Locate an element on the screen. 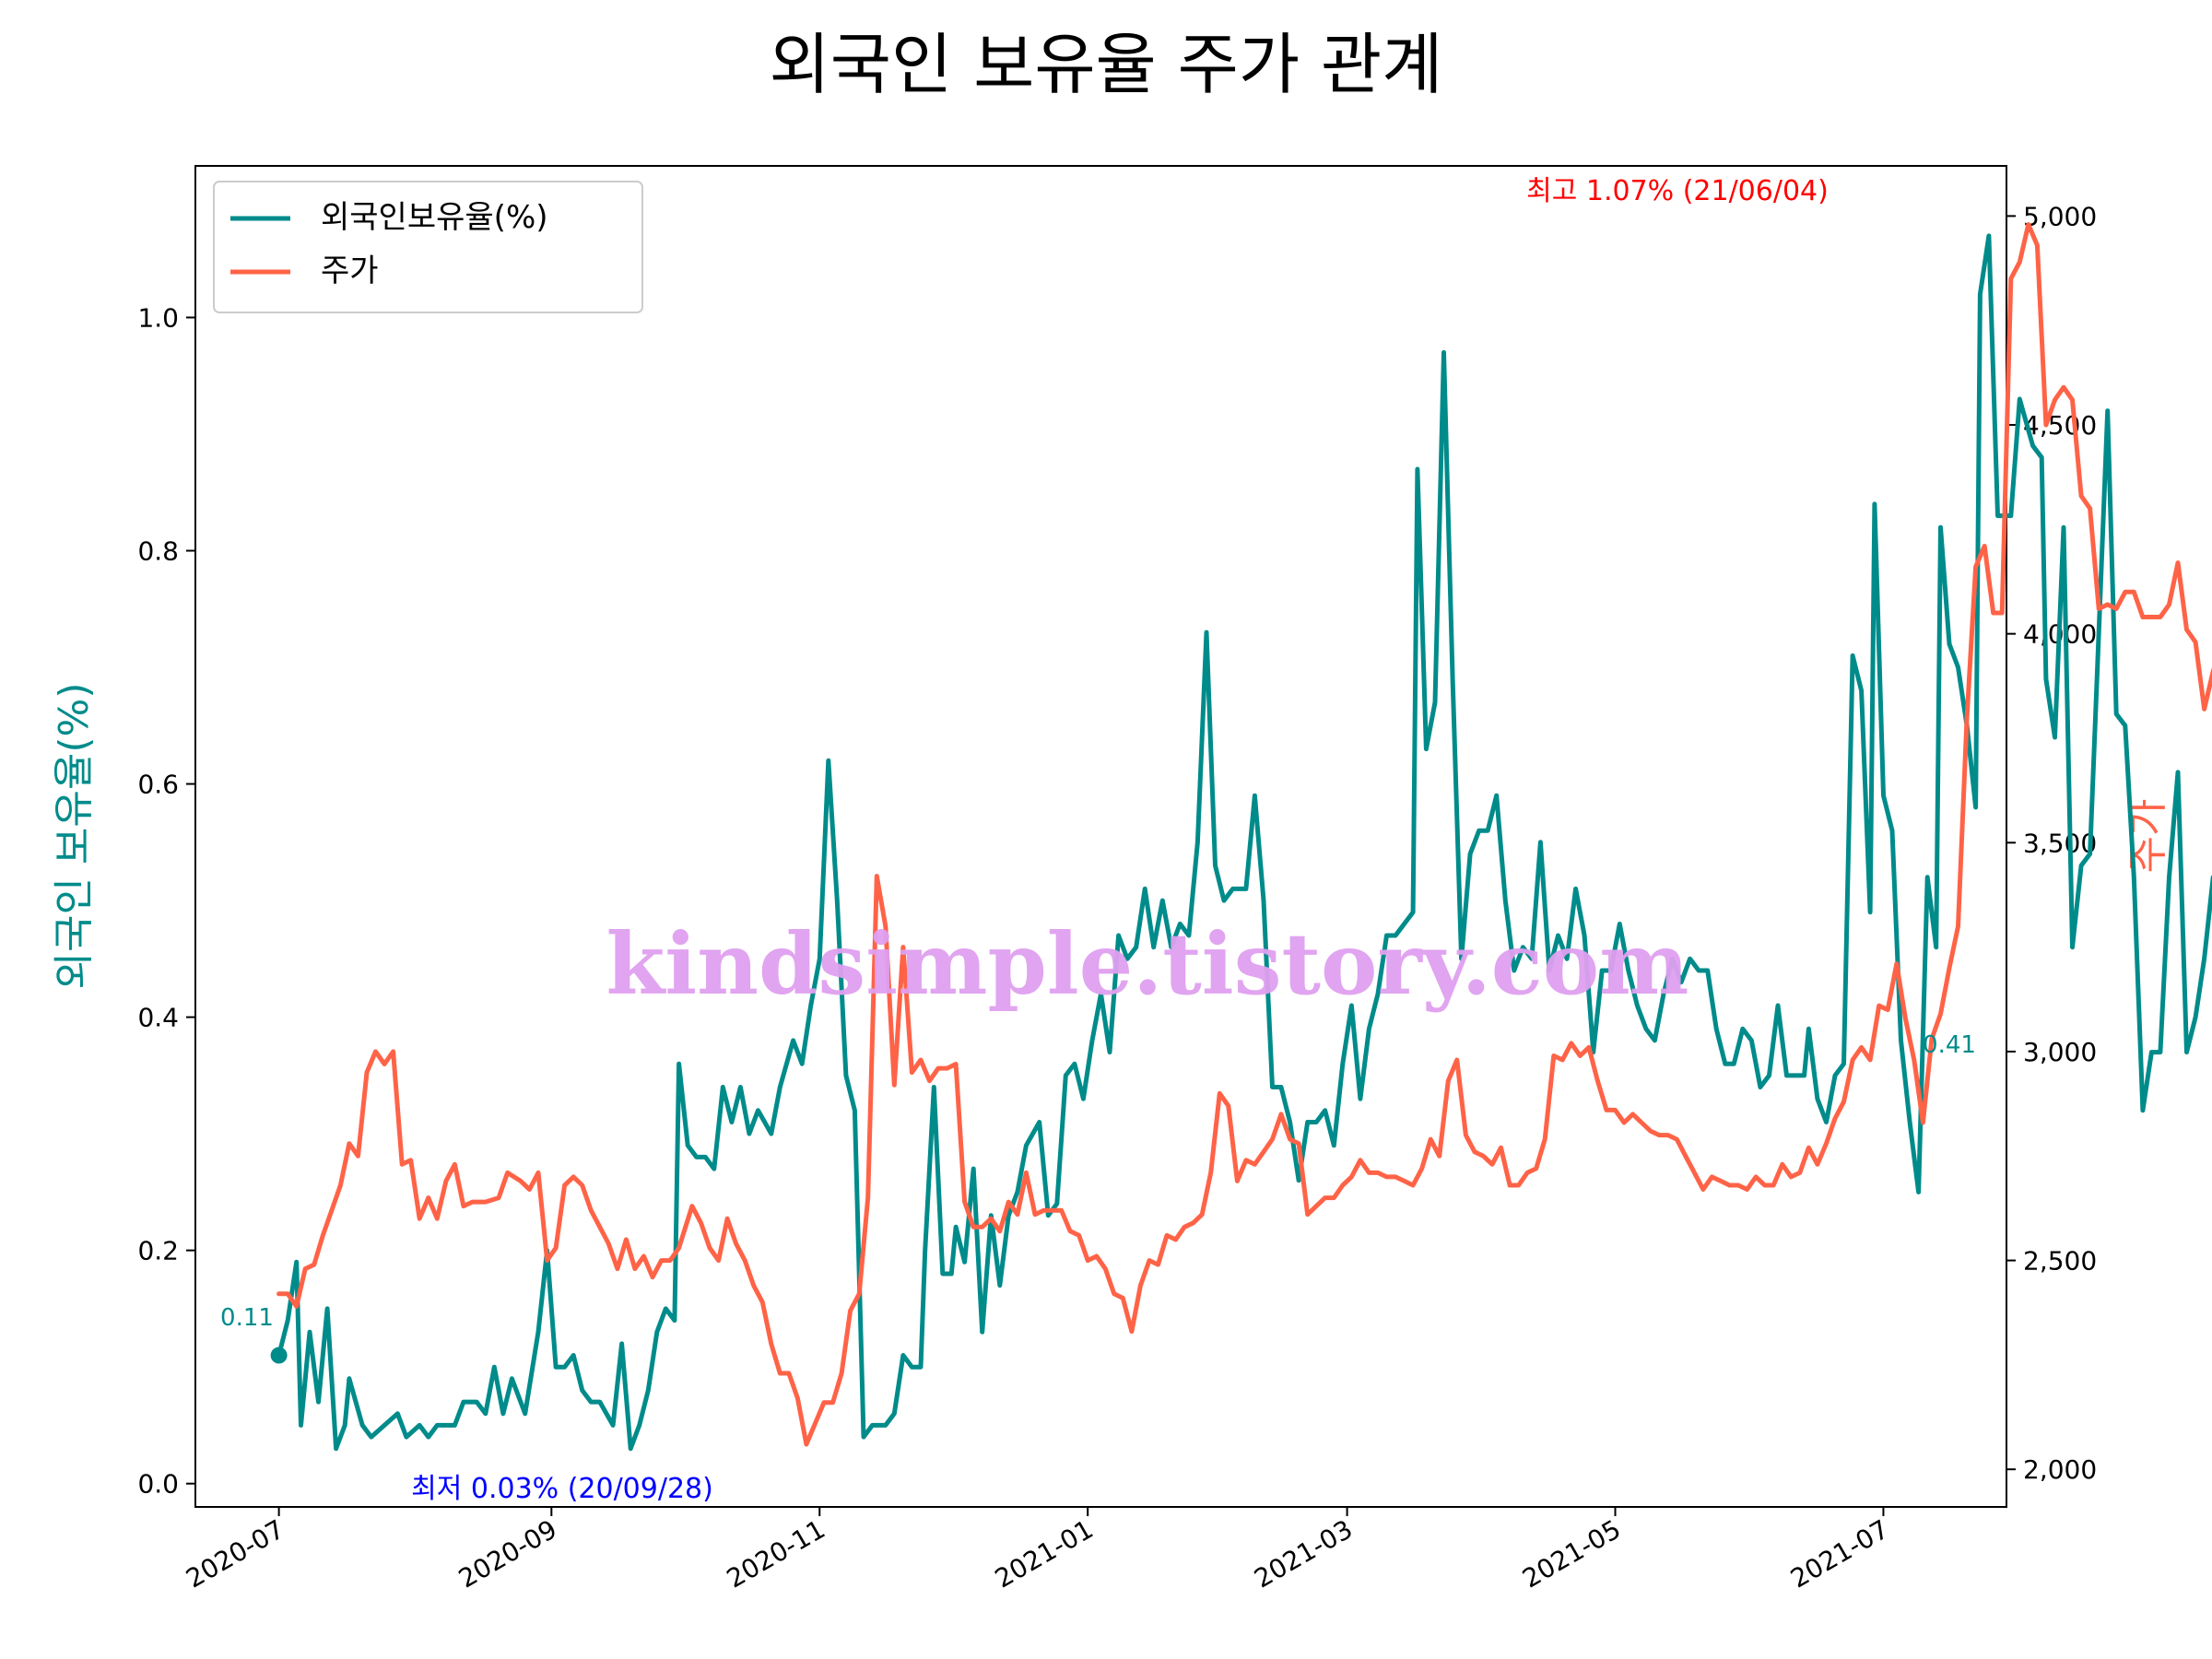 This screenshot has width=2212, height=1659. x-tick-label: 2021-05 is located at coordinates (1571, 1553).